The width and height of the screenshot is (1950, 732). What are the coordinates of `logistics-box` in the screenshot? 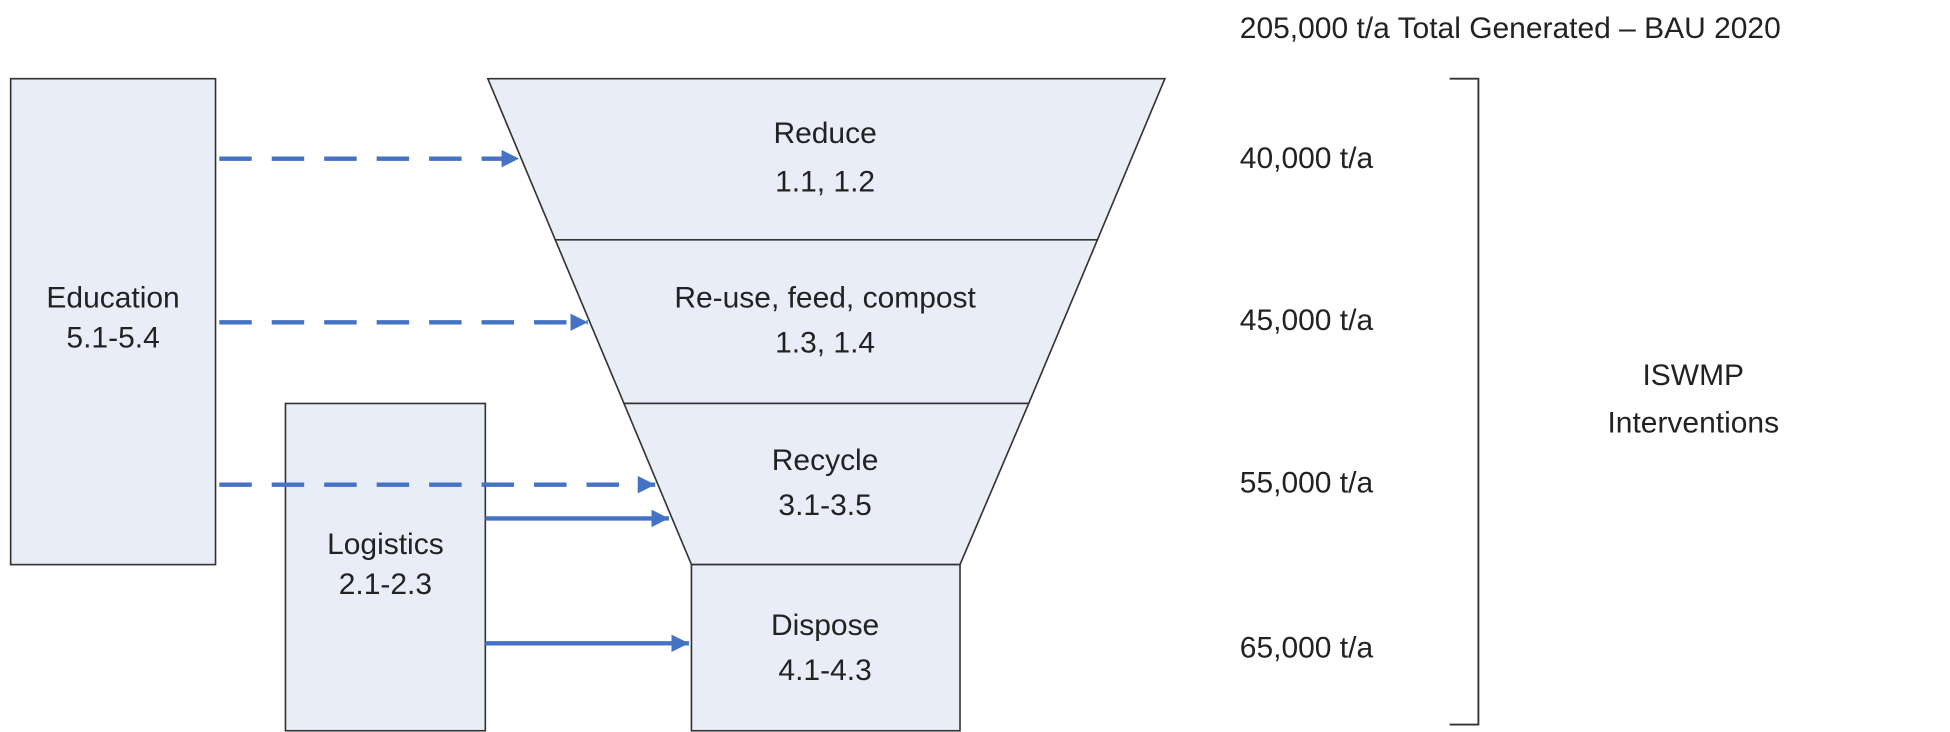 It's located at (385, 567).